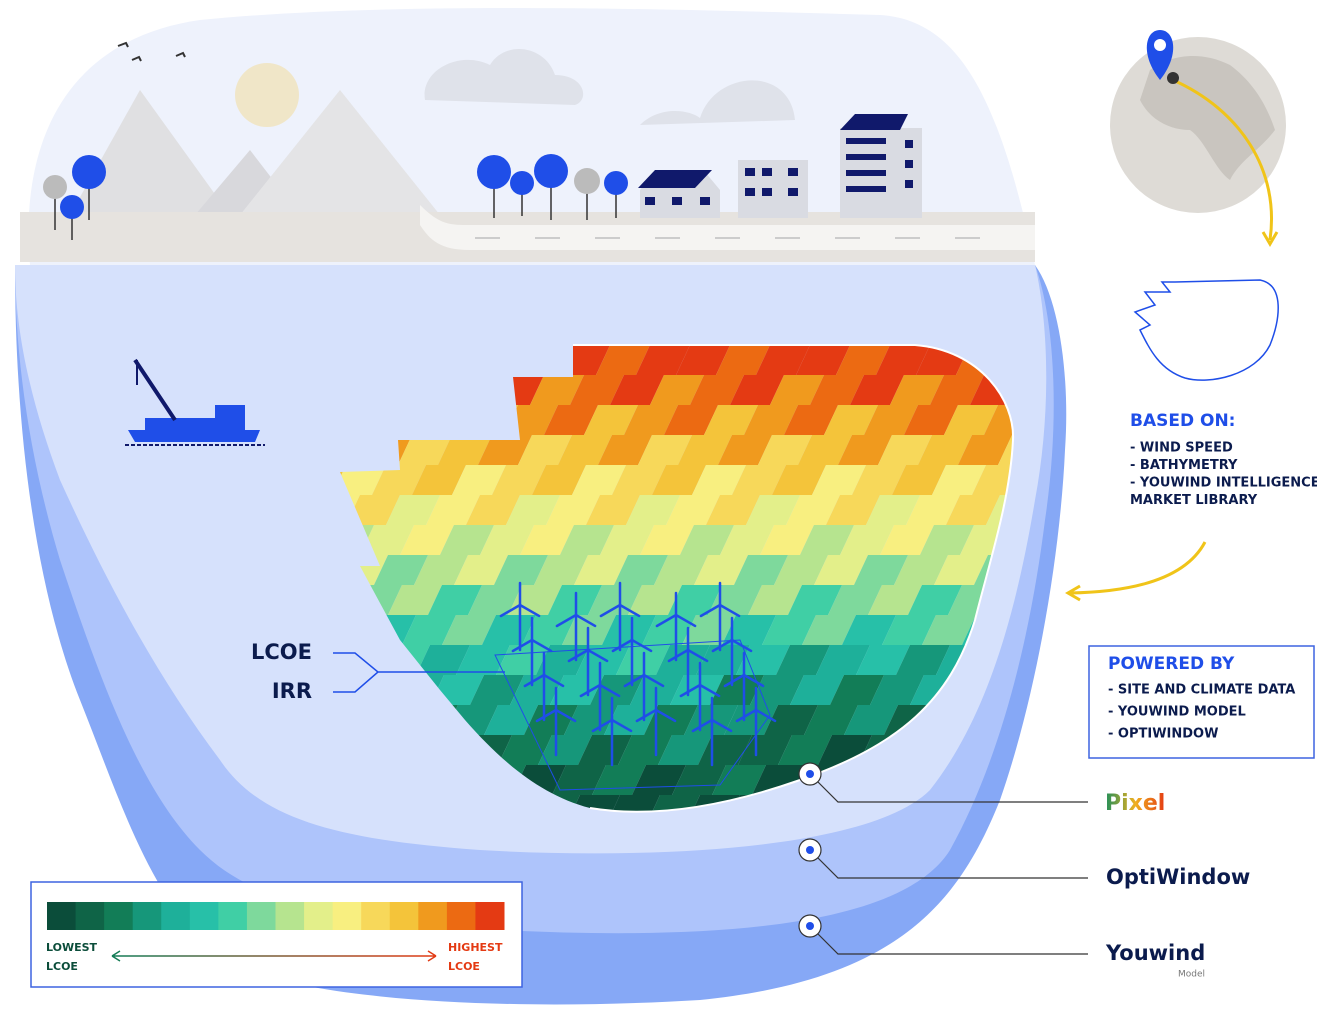 Image resolution: width=1317 pixels, height=1012 pixels. What do you see at coordinates (195, 402) in the screenshot?
I see `ship` at bounding box center [195, 402].